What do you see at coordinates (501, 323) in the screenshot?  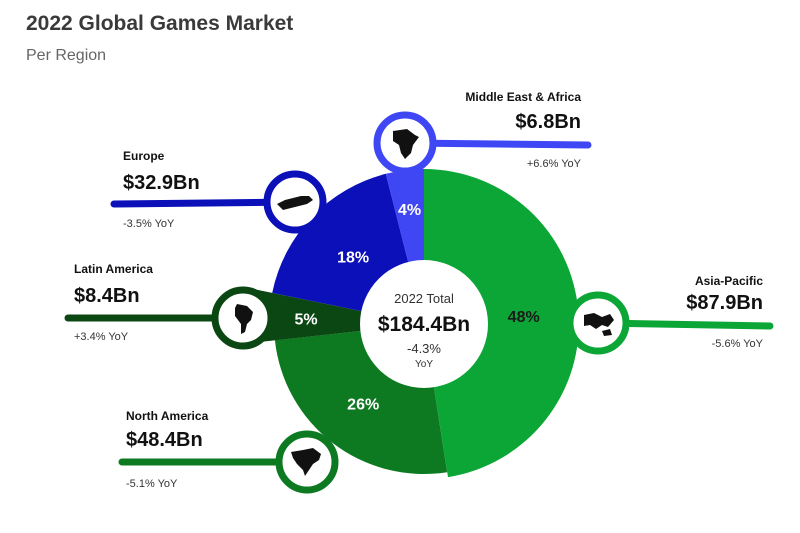 I see `slice-asia-pacific` at bounding box center [501, 323].